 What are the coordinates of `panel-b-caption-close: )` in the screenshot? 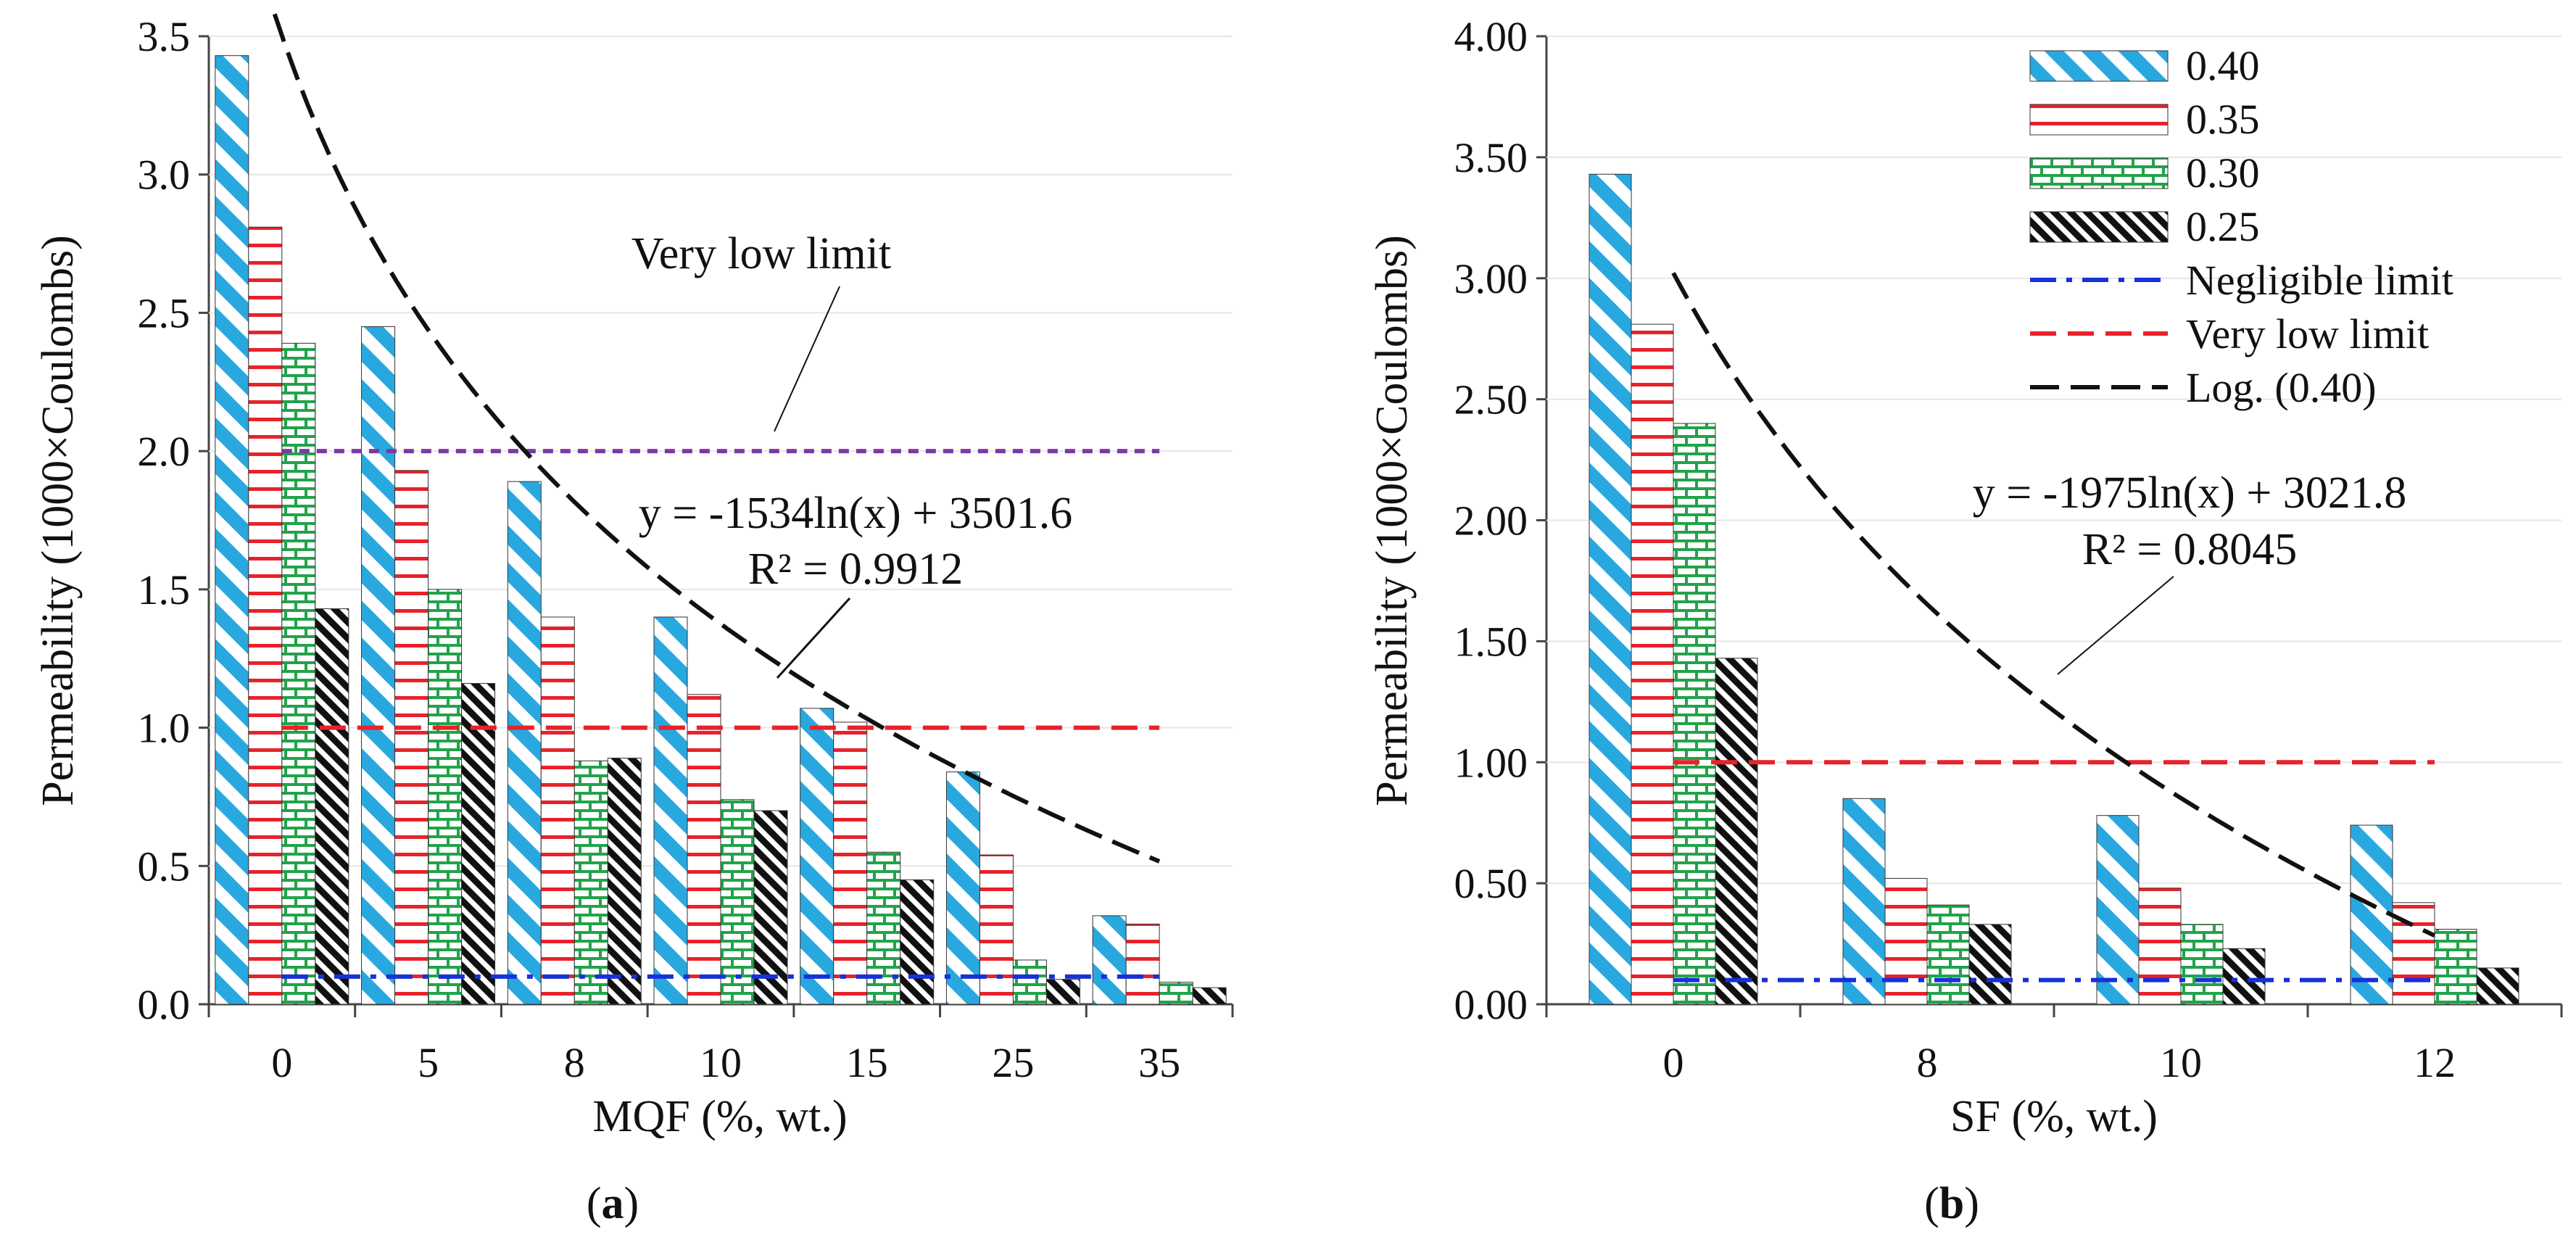 It's located at (1971, 1203).